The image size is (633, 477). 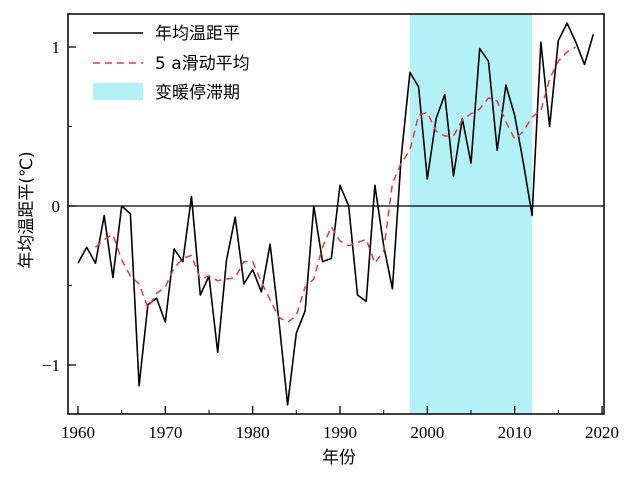 What do you see at coordinates (197, 93) in the screenshot?
I see `legend-label-hiatus: 变暖停滞期` at bounding box center [197, 93].